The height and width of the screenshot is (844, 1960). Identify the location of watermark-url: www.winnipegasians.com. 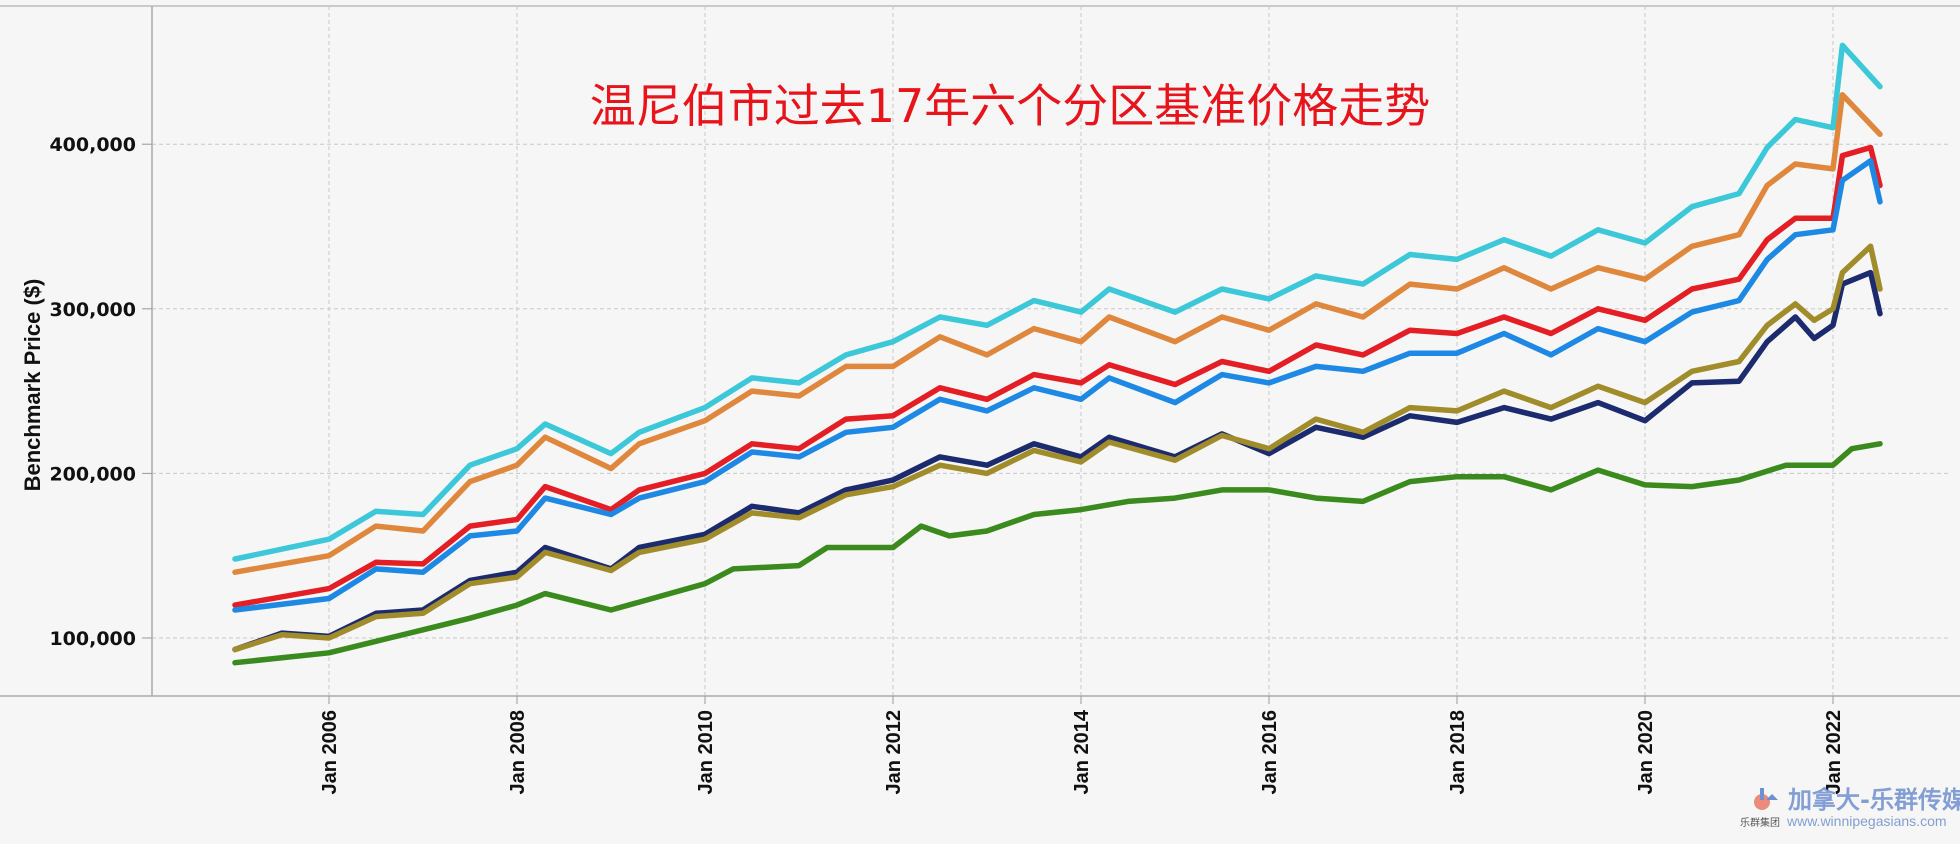
(1866, 821).